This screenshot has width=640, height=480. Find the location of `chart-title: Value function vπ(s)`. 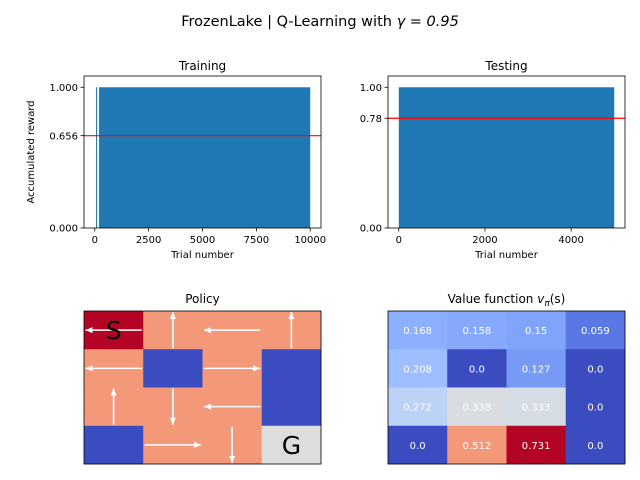

chart-title: Value function vπ(s) is located at coordinates (507, 300).